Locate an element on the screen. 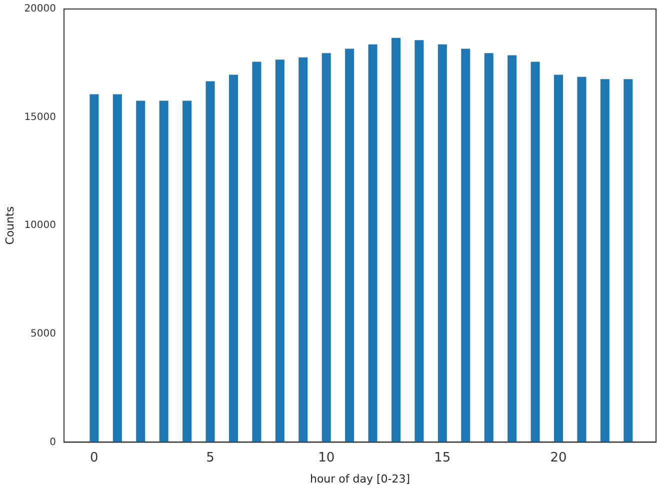  y-tick-label: 15000 is located at coordinates (40, 117).